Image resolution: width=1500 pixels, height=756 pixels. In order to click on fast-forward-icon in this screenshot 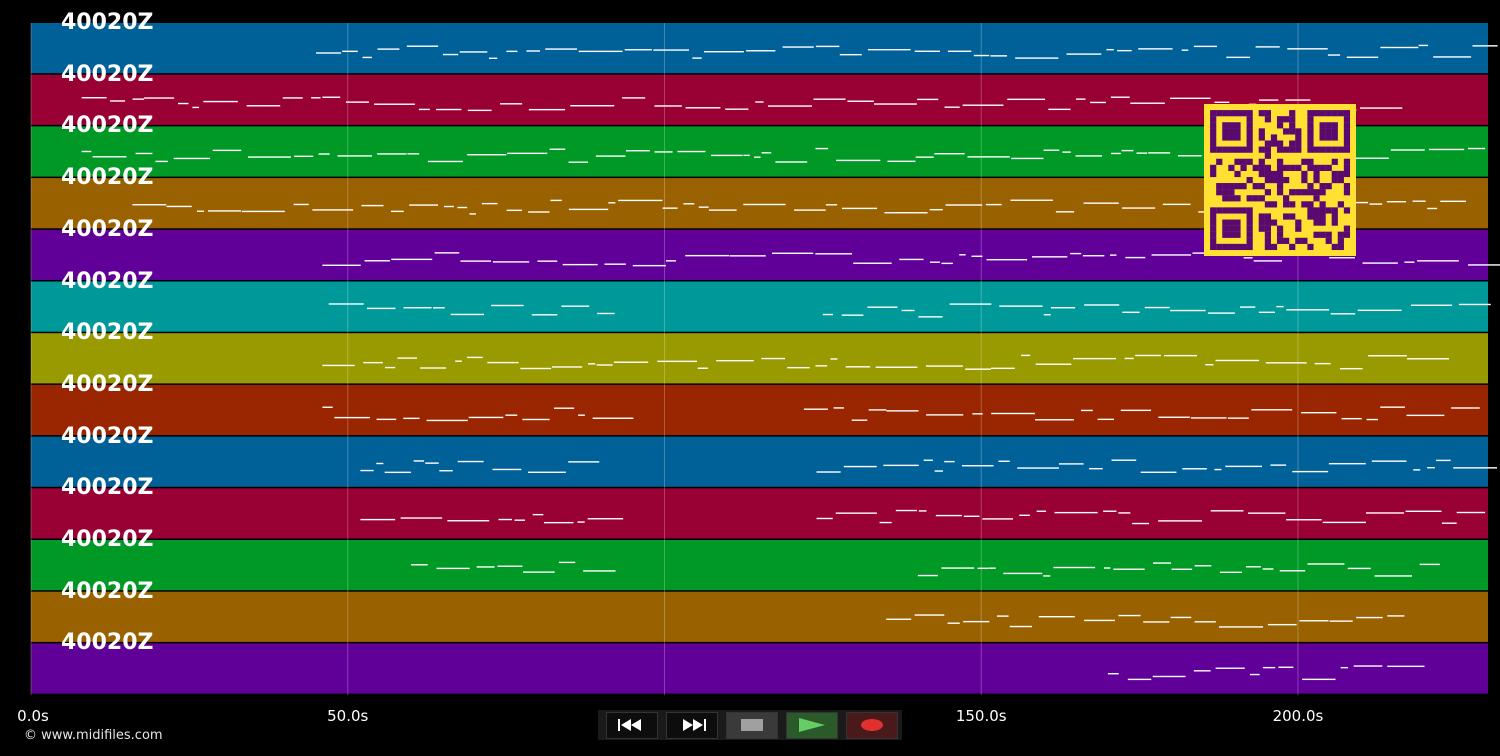, I will do `click(694, 725)`.